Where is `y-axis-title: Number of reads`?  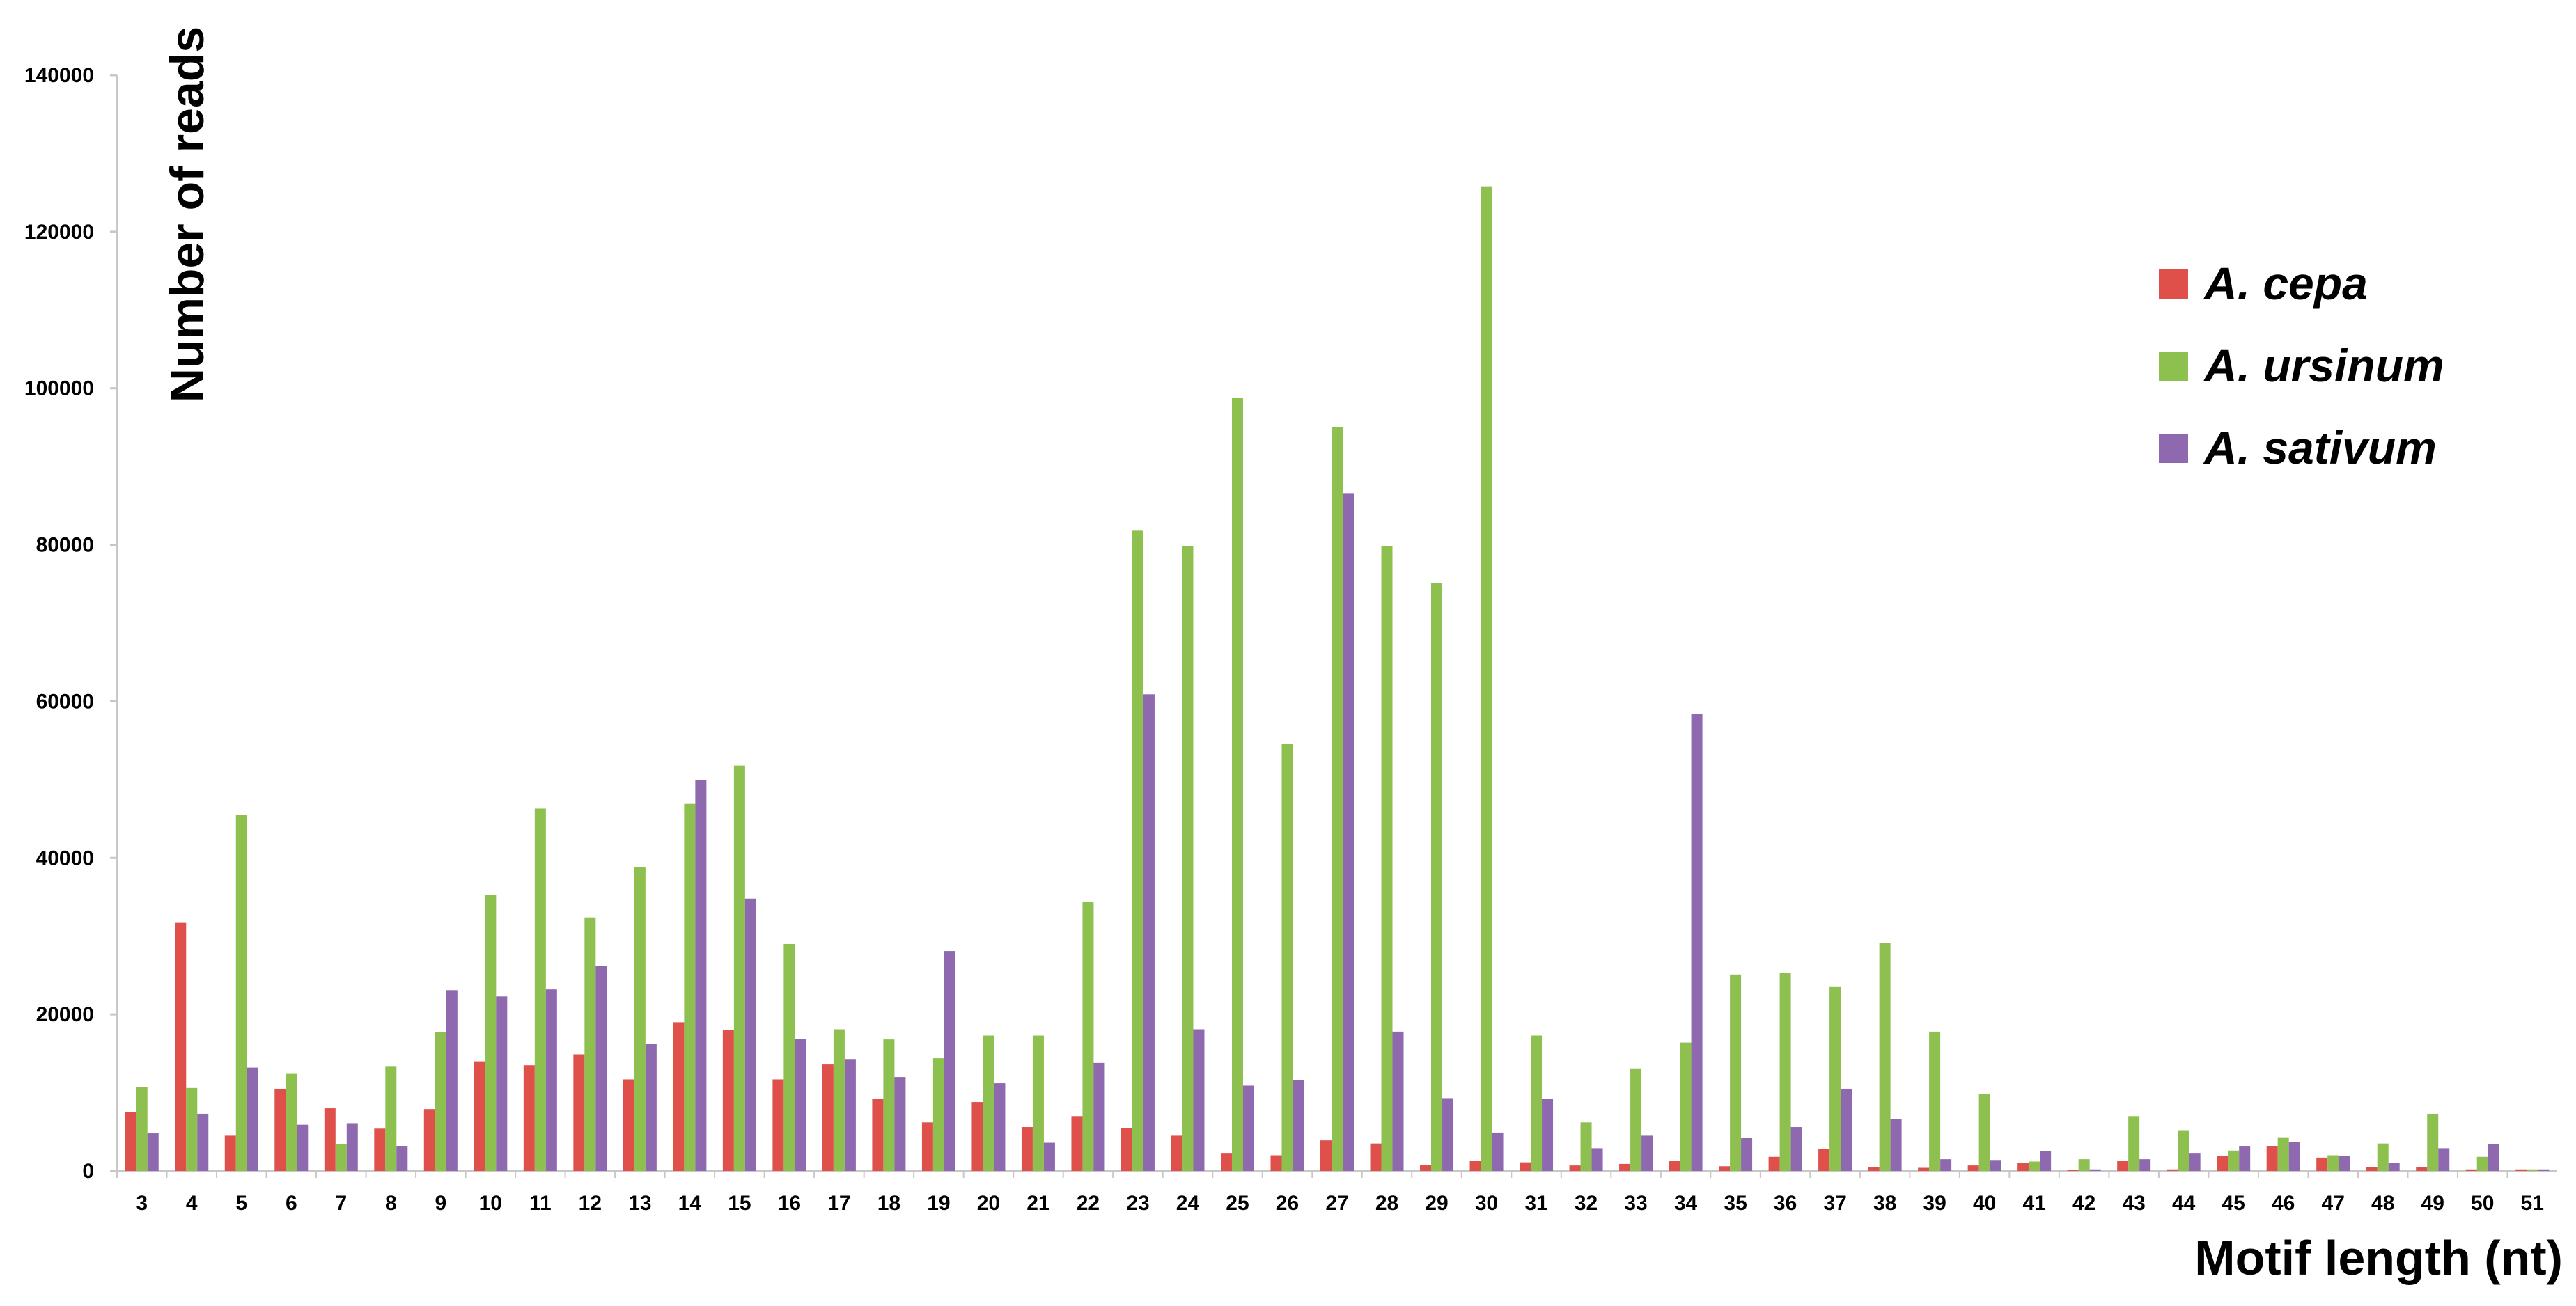 y-axis-title: Number of reads is located at coordinates (188, 214).